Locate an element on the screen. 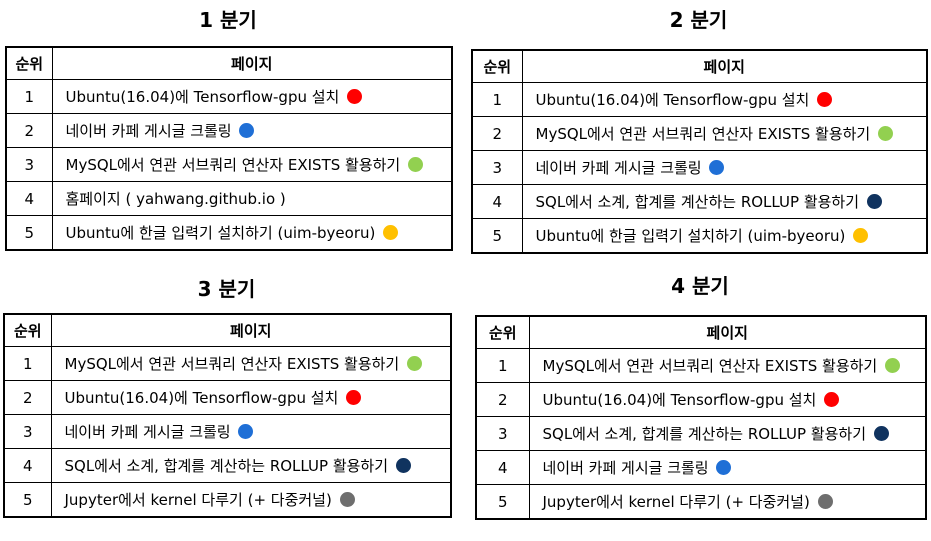  table-row: 1 Ubuntu(16.04)에 Tensorflow-gpu 설치 is located at coordinates (699, 99).